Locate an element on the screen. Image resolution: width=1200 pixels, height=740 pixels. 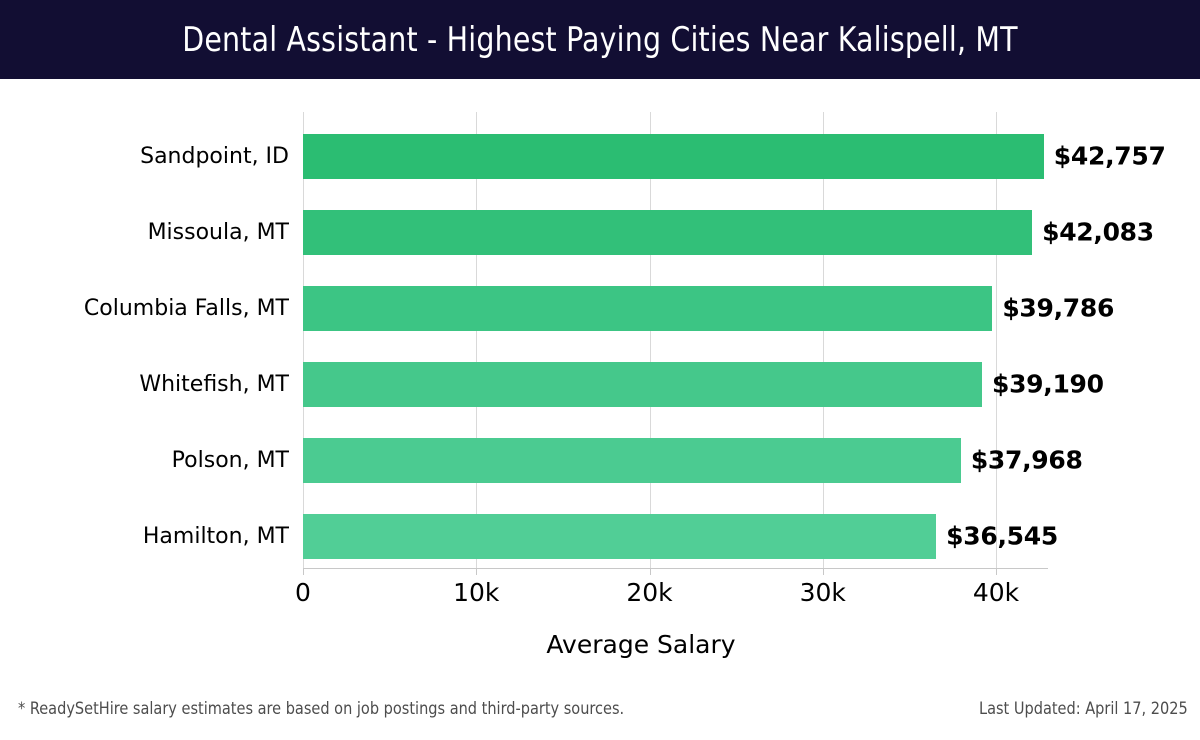
bar-row: $37,968 is located at coordinates (751, 460).